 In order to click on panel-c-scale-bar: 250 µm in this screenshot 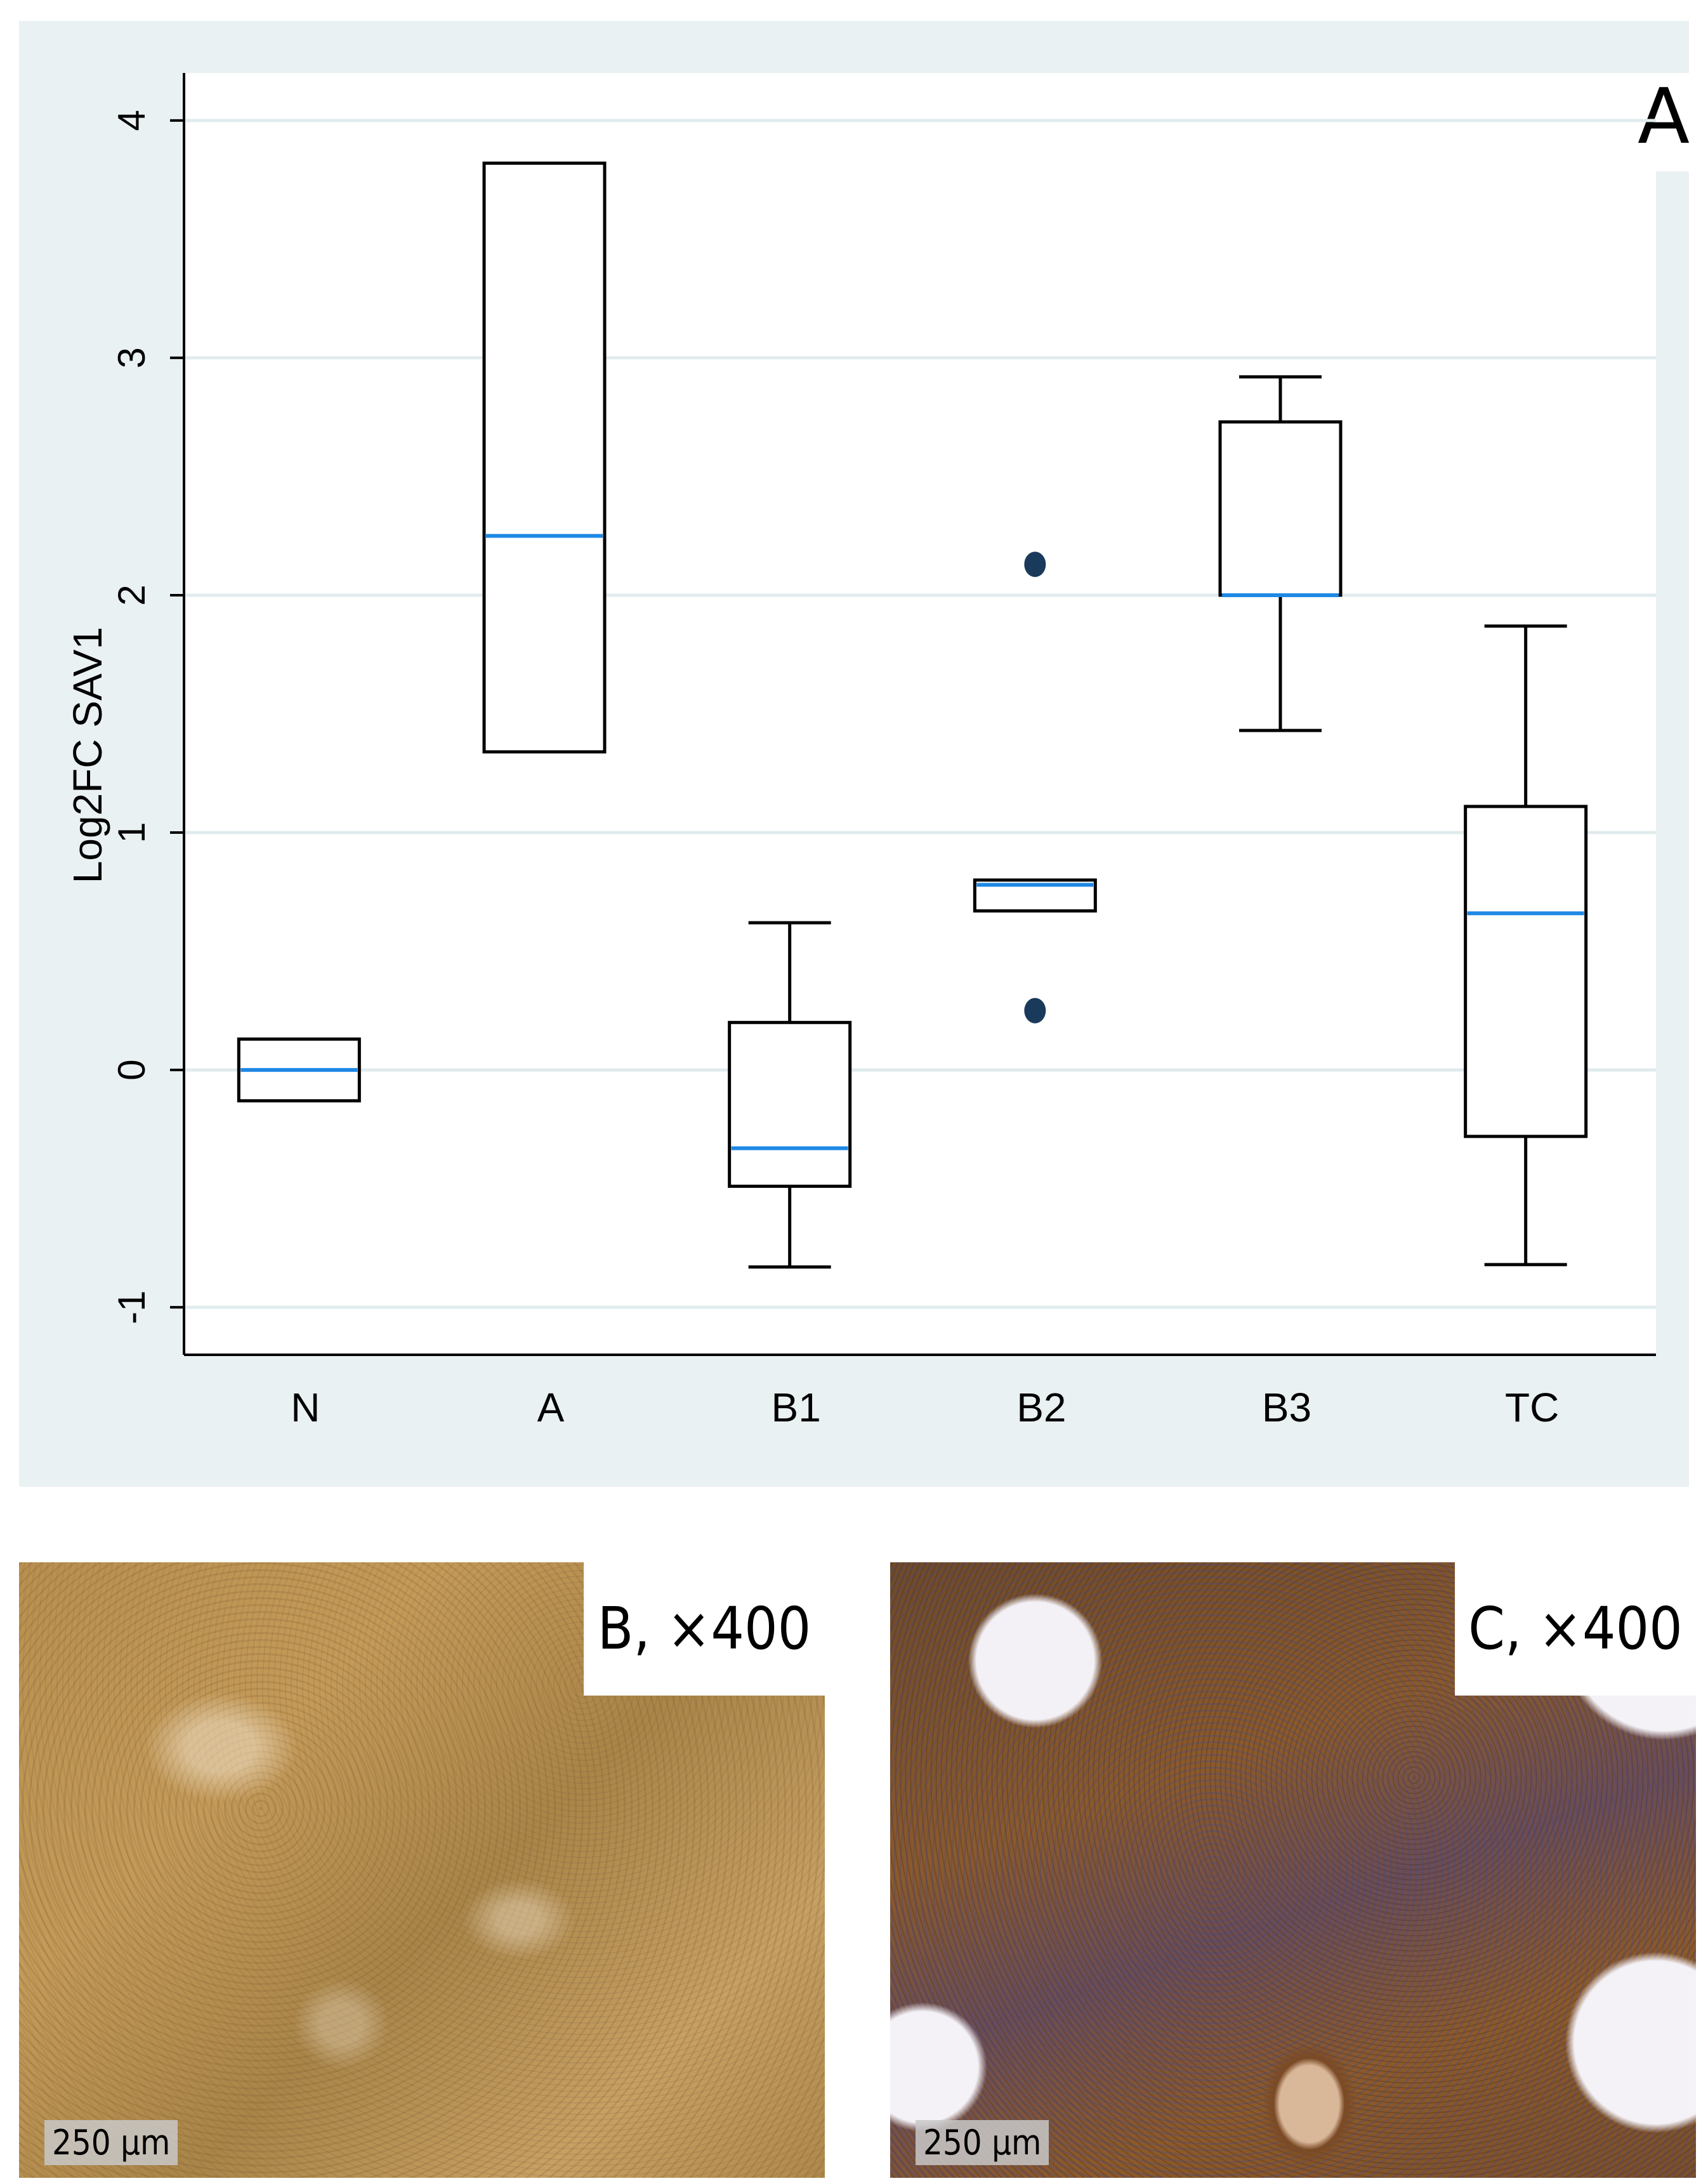, I will do `click(982, 2142)`.